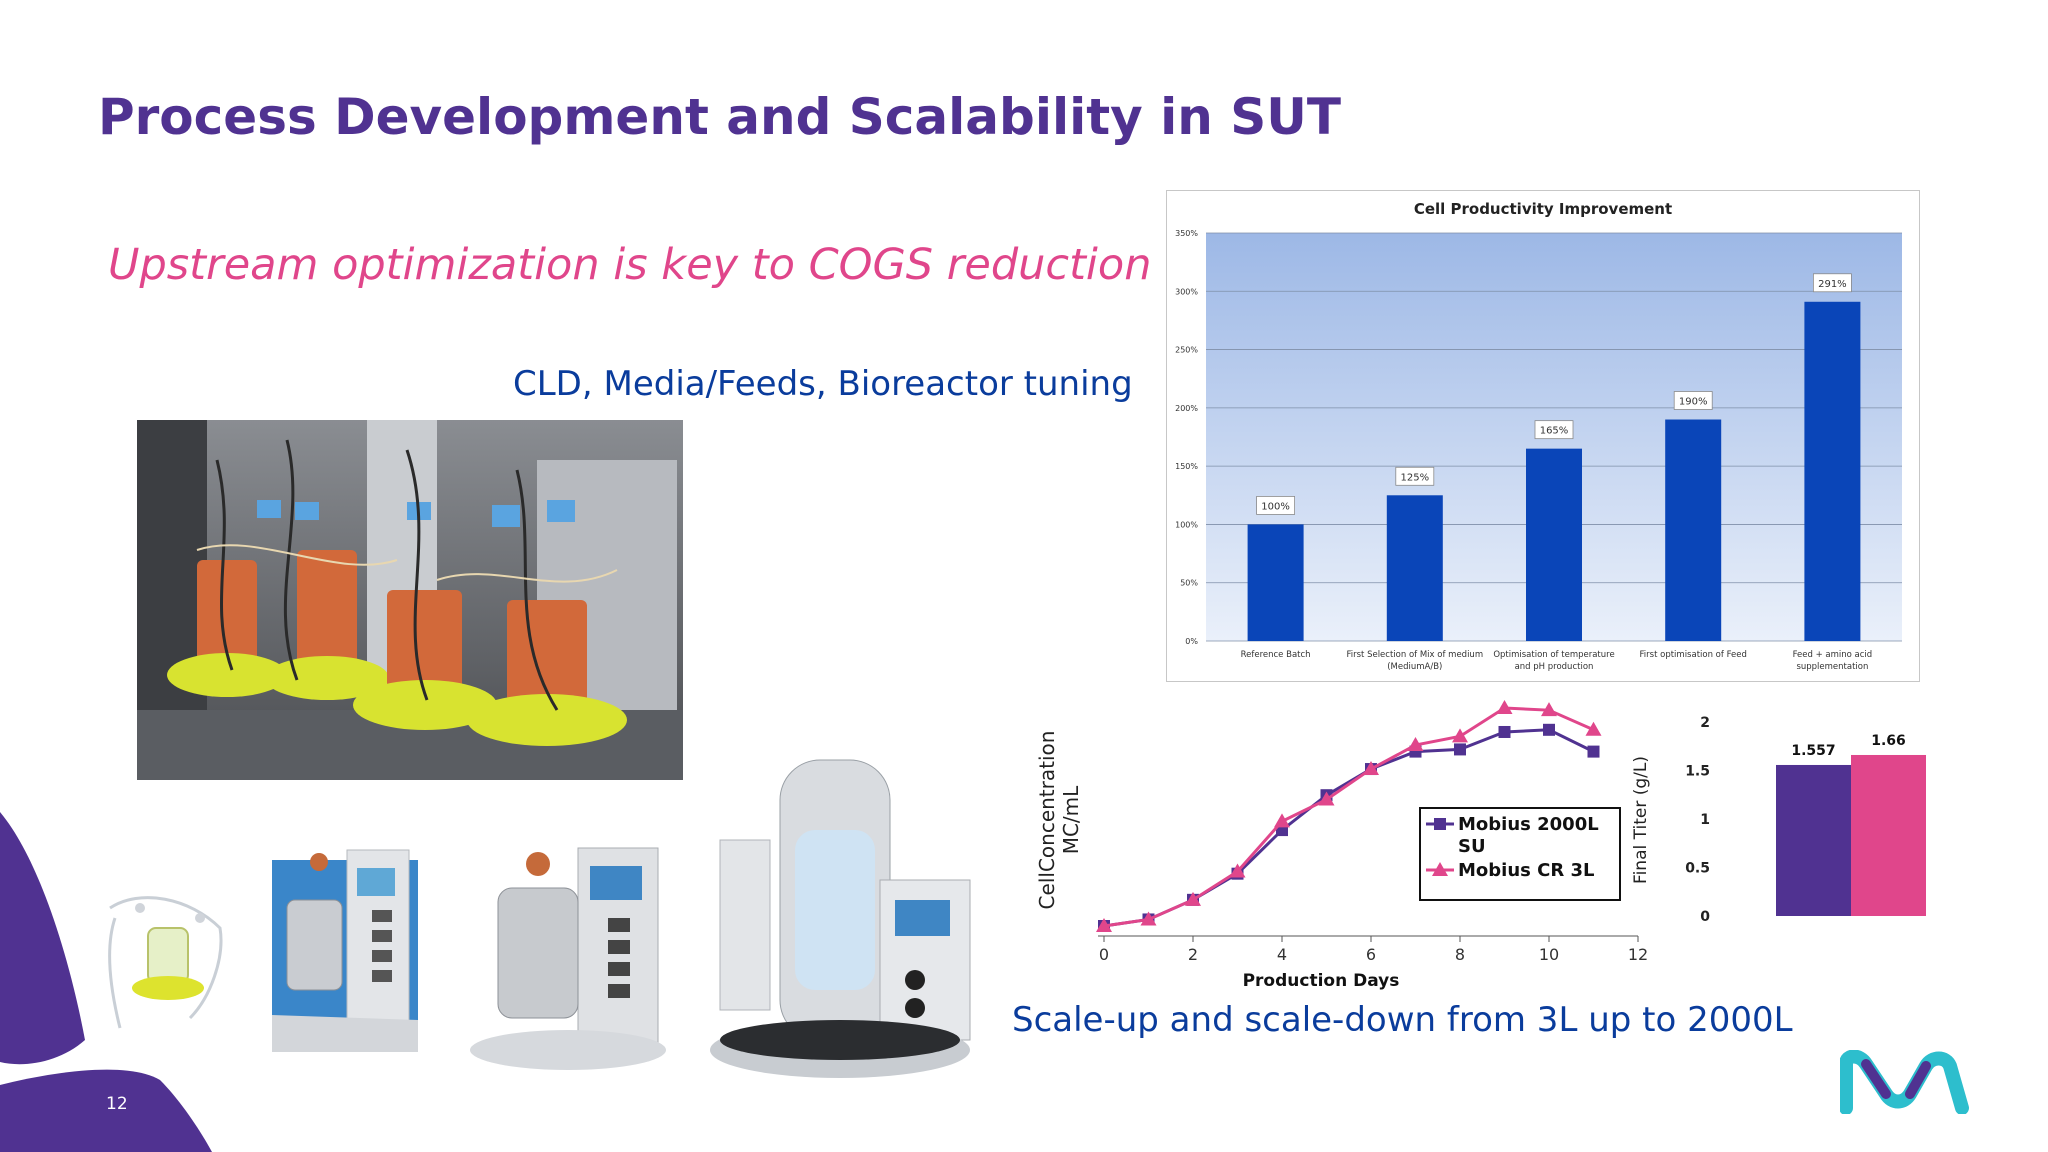  Describe the element at coordinates (1191, 641) in the screenshot. I see `y-tick-label: 0%` at that location.